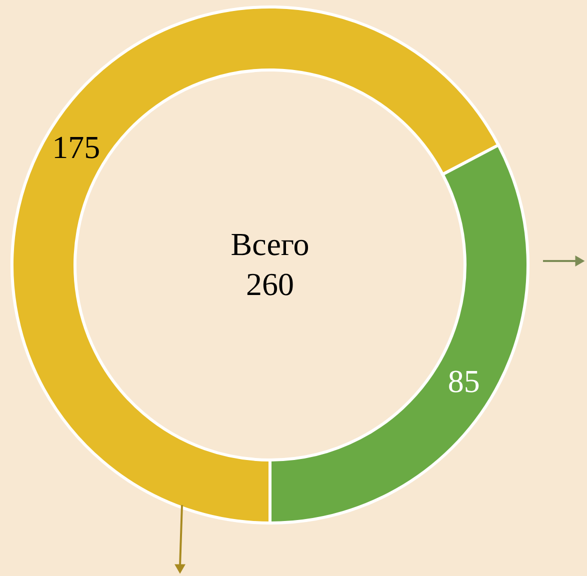 This screenshot has height=576, width=587. Describe the element at coordinates (464, 381) in the screenshot. I see `data-label: 85` at that location.